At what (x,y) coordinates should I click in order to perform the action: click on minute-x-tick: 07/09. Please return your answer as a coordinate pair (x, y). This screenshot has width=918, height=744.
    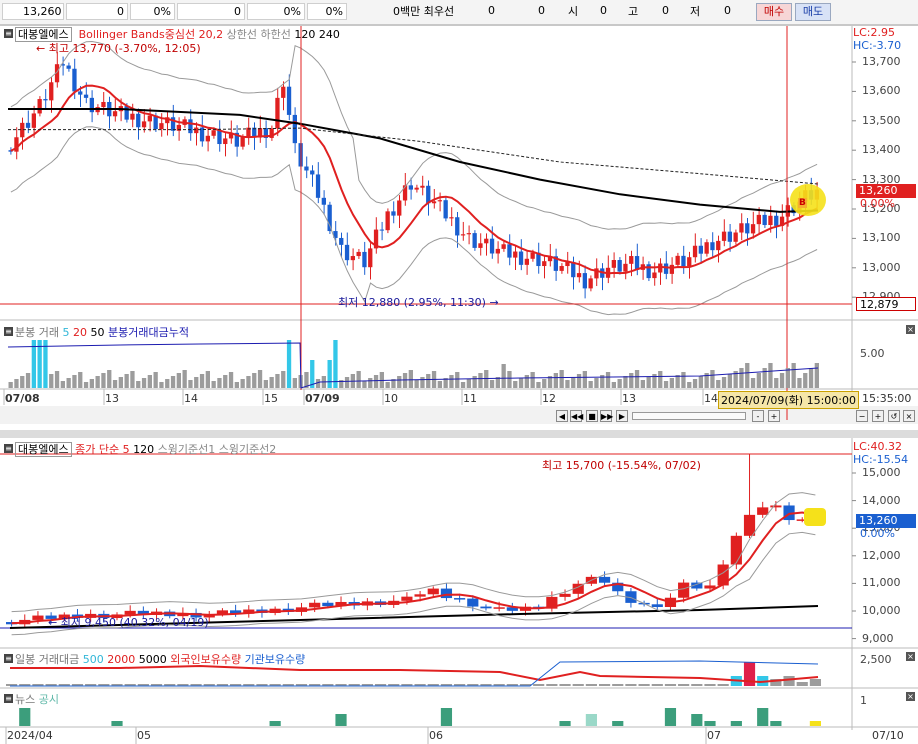
    Looking at the image, I should click on (322, 398).